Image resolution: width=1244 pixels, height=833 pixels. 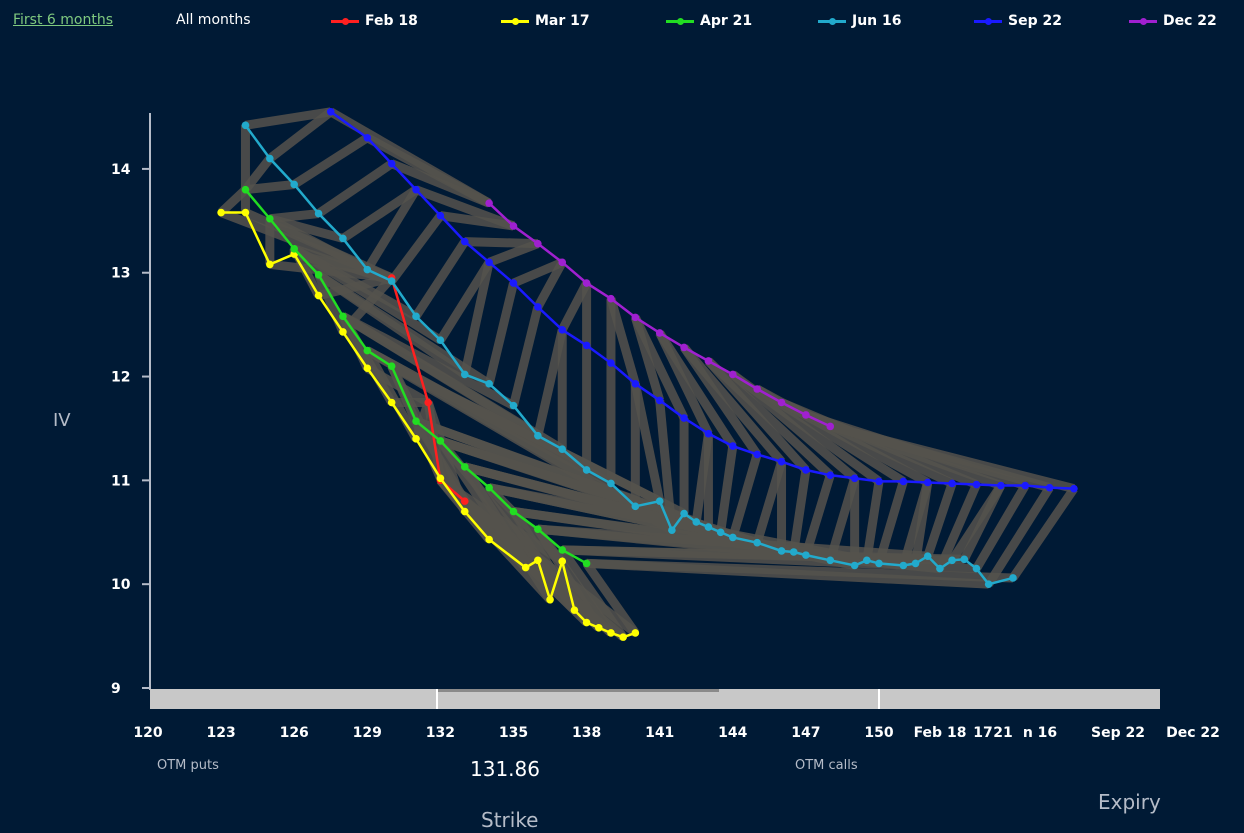 What do you see at coordinates (1040, 733) in the screenshot?
I see `expiry-tick-label: n 16` at bounding box center [1040, 733].